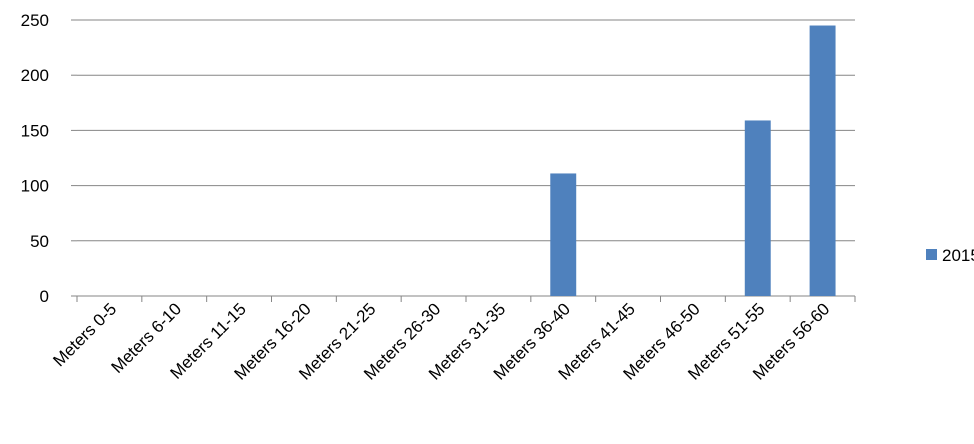 This screenshot has height=444, width=974. I want to click on y-tick-label: 100, so click(35, 186).